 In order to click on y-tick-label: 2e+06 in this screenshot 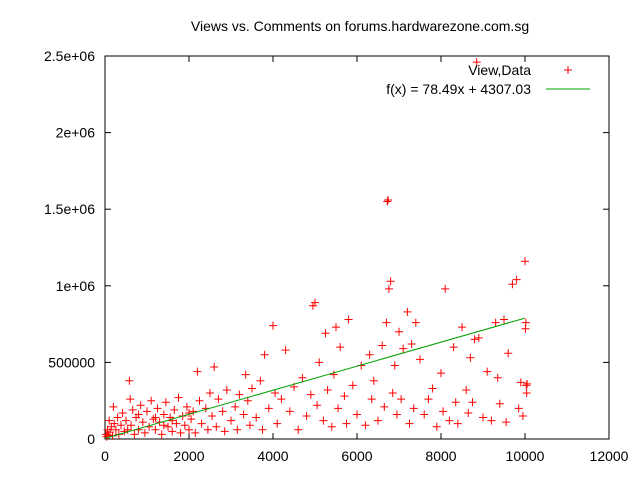, I will do `click(76, 133)`.